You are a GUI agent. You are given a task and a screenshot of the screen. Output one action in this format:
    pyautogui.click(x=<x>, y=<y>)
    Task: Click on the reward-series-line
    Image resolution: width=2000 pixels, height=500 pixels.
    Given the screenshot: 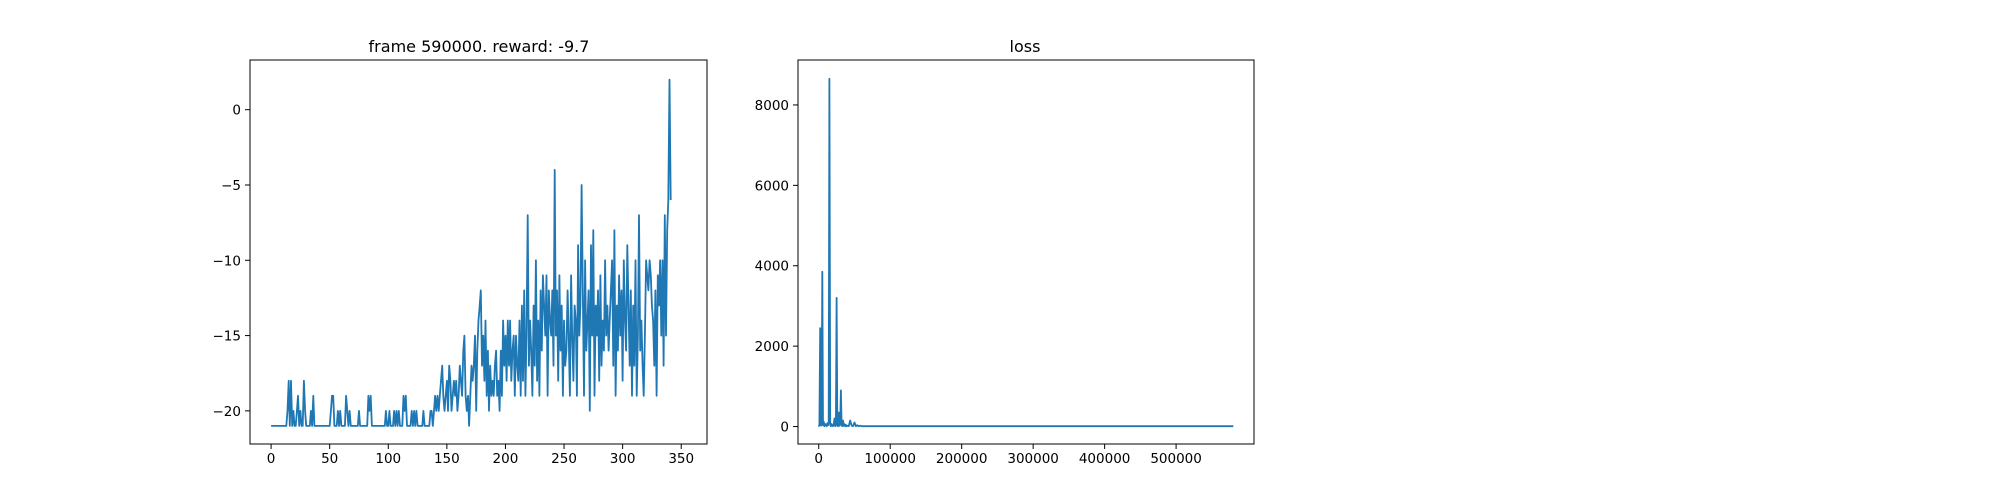 What is the action you would take?
    pyautogui.click(x=471, y=252)
    